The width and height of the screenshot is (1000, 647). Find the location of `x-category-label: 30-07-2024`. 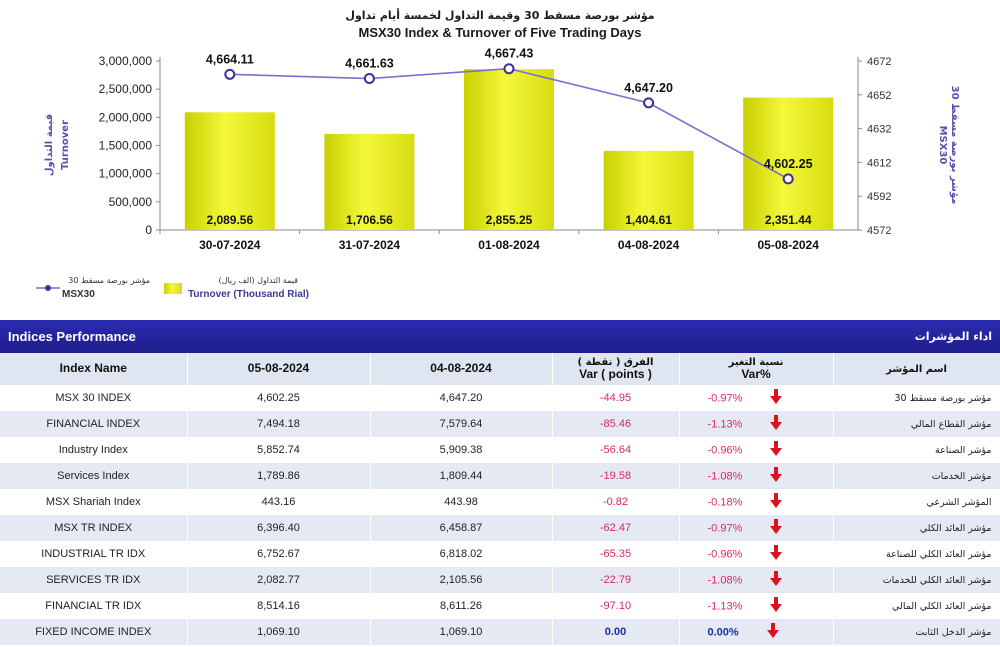

x-category-label: 30-07-2024 is located at coordinates (230, 245).